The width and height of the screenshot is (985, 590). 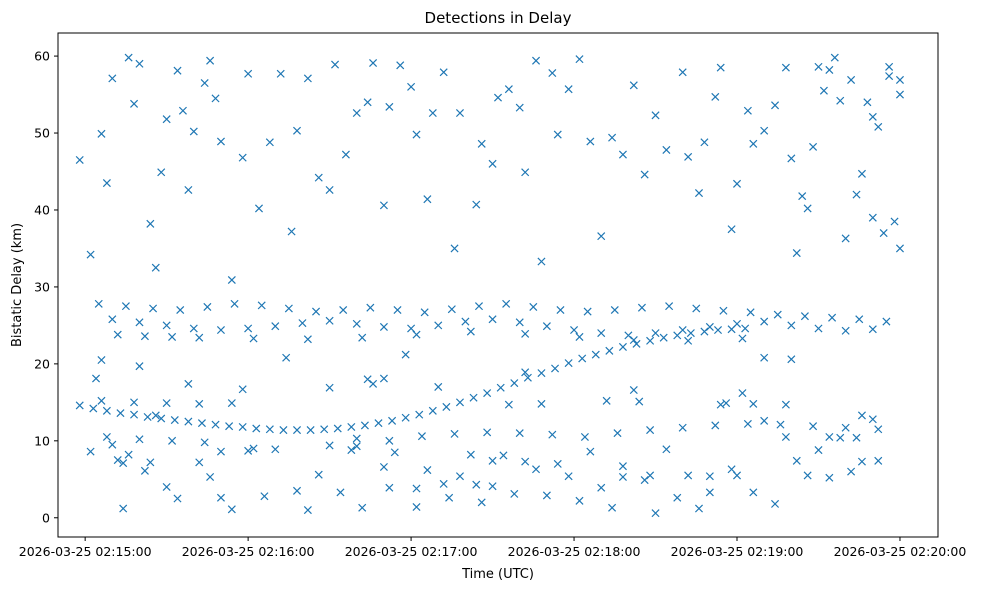 I want to click on x-axis-label: Time (UTC), so click(x=497, y=574).